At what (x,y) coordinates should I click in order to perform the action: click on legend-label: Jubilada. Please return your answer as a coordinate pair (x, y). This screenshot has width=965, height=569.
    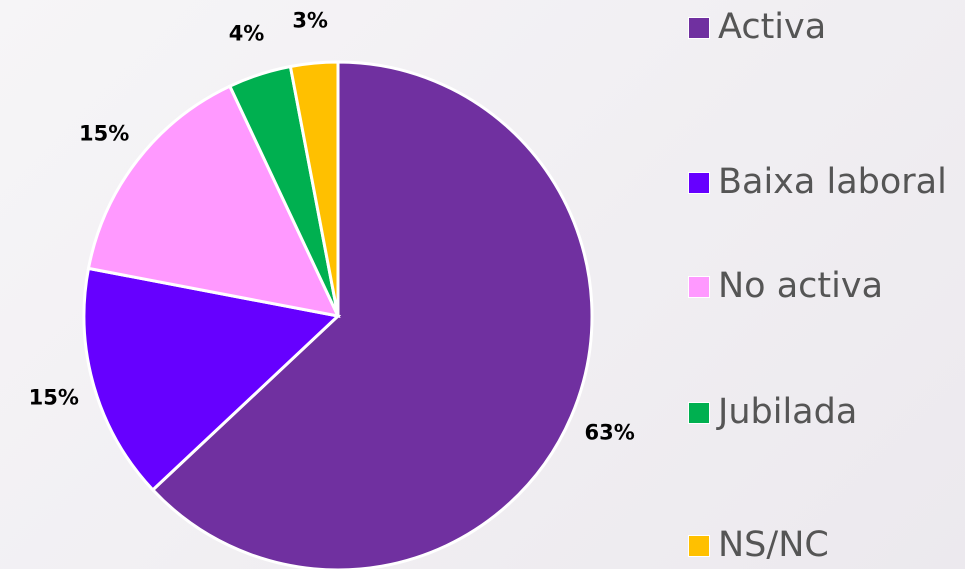
    Looking at the image, I should click on (788, 412).